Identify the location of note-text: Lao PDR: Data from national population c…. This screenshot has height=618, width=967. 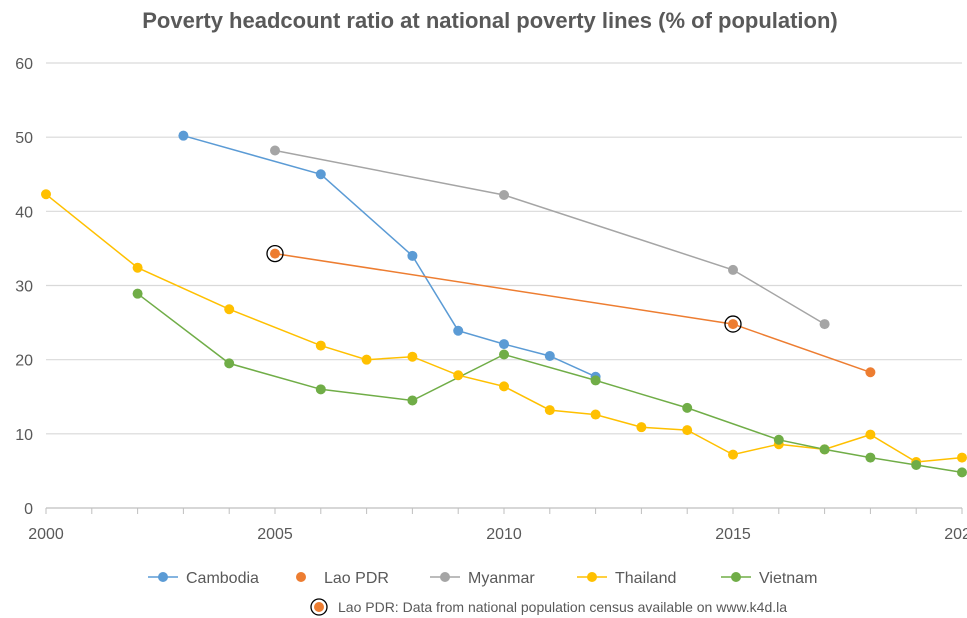
(562, 607).